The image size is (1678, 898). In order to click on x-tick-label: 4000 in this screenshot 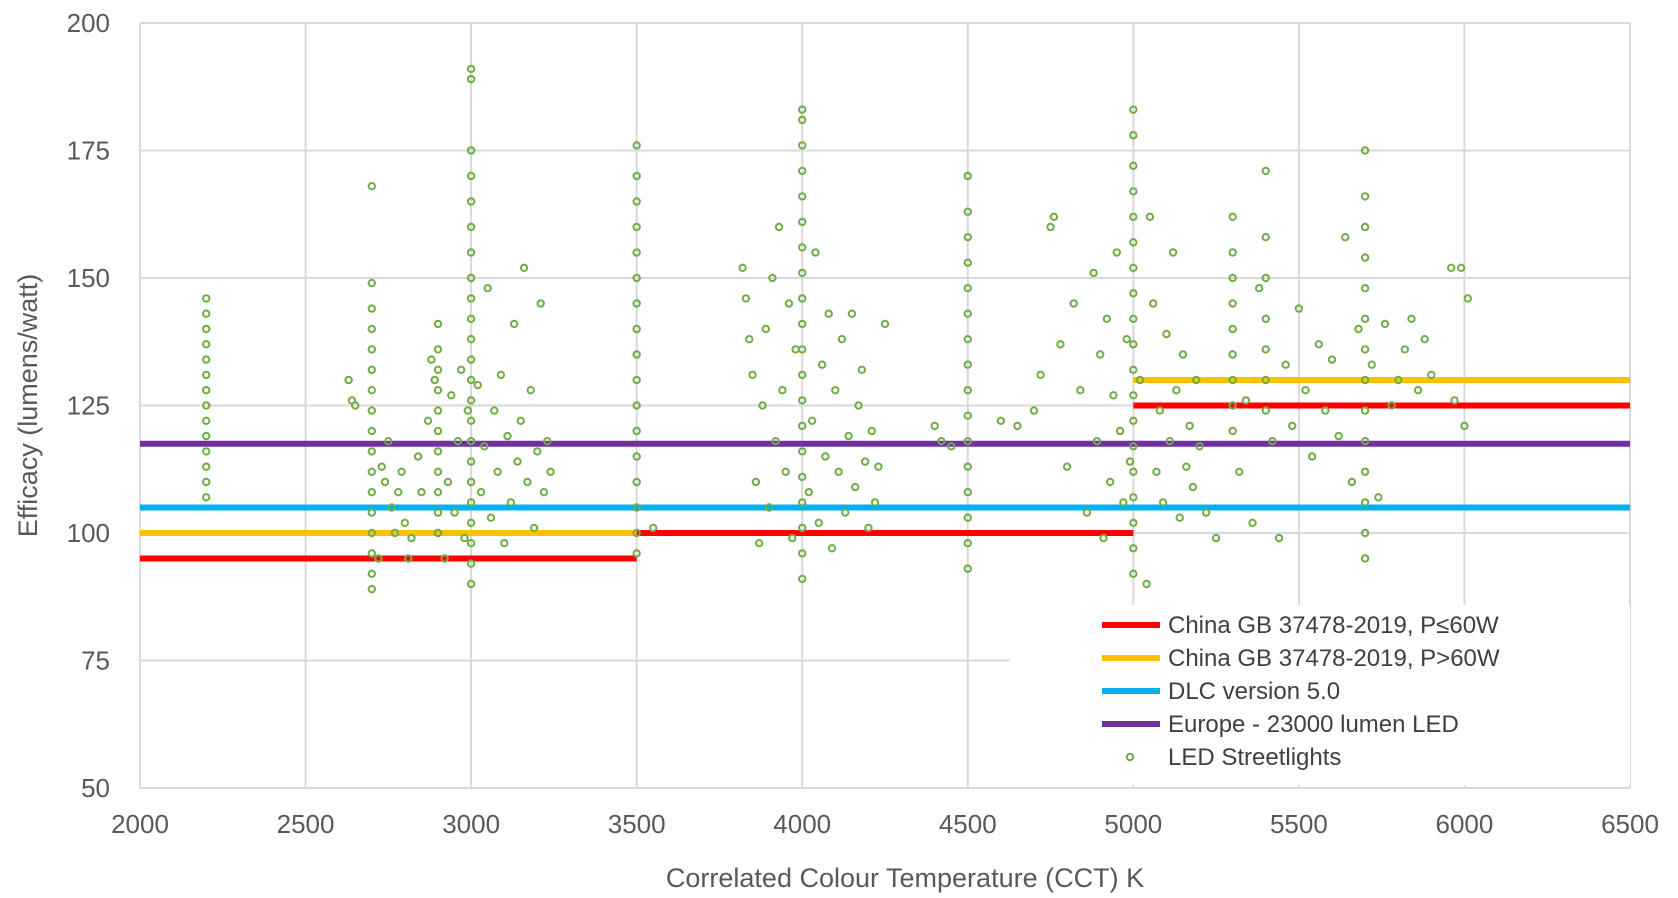, I will do `click(802, 824)`.